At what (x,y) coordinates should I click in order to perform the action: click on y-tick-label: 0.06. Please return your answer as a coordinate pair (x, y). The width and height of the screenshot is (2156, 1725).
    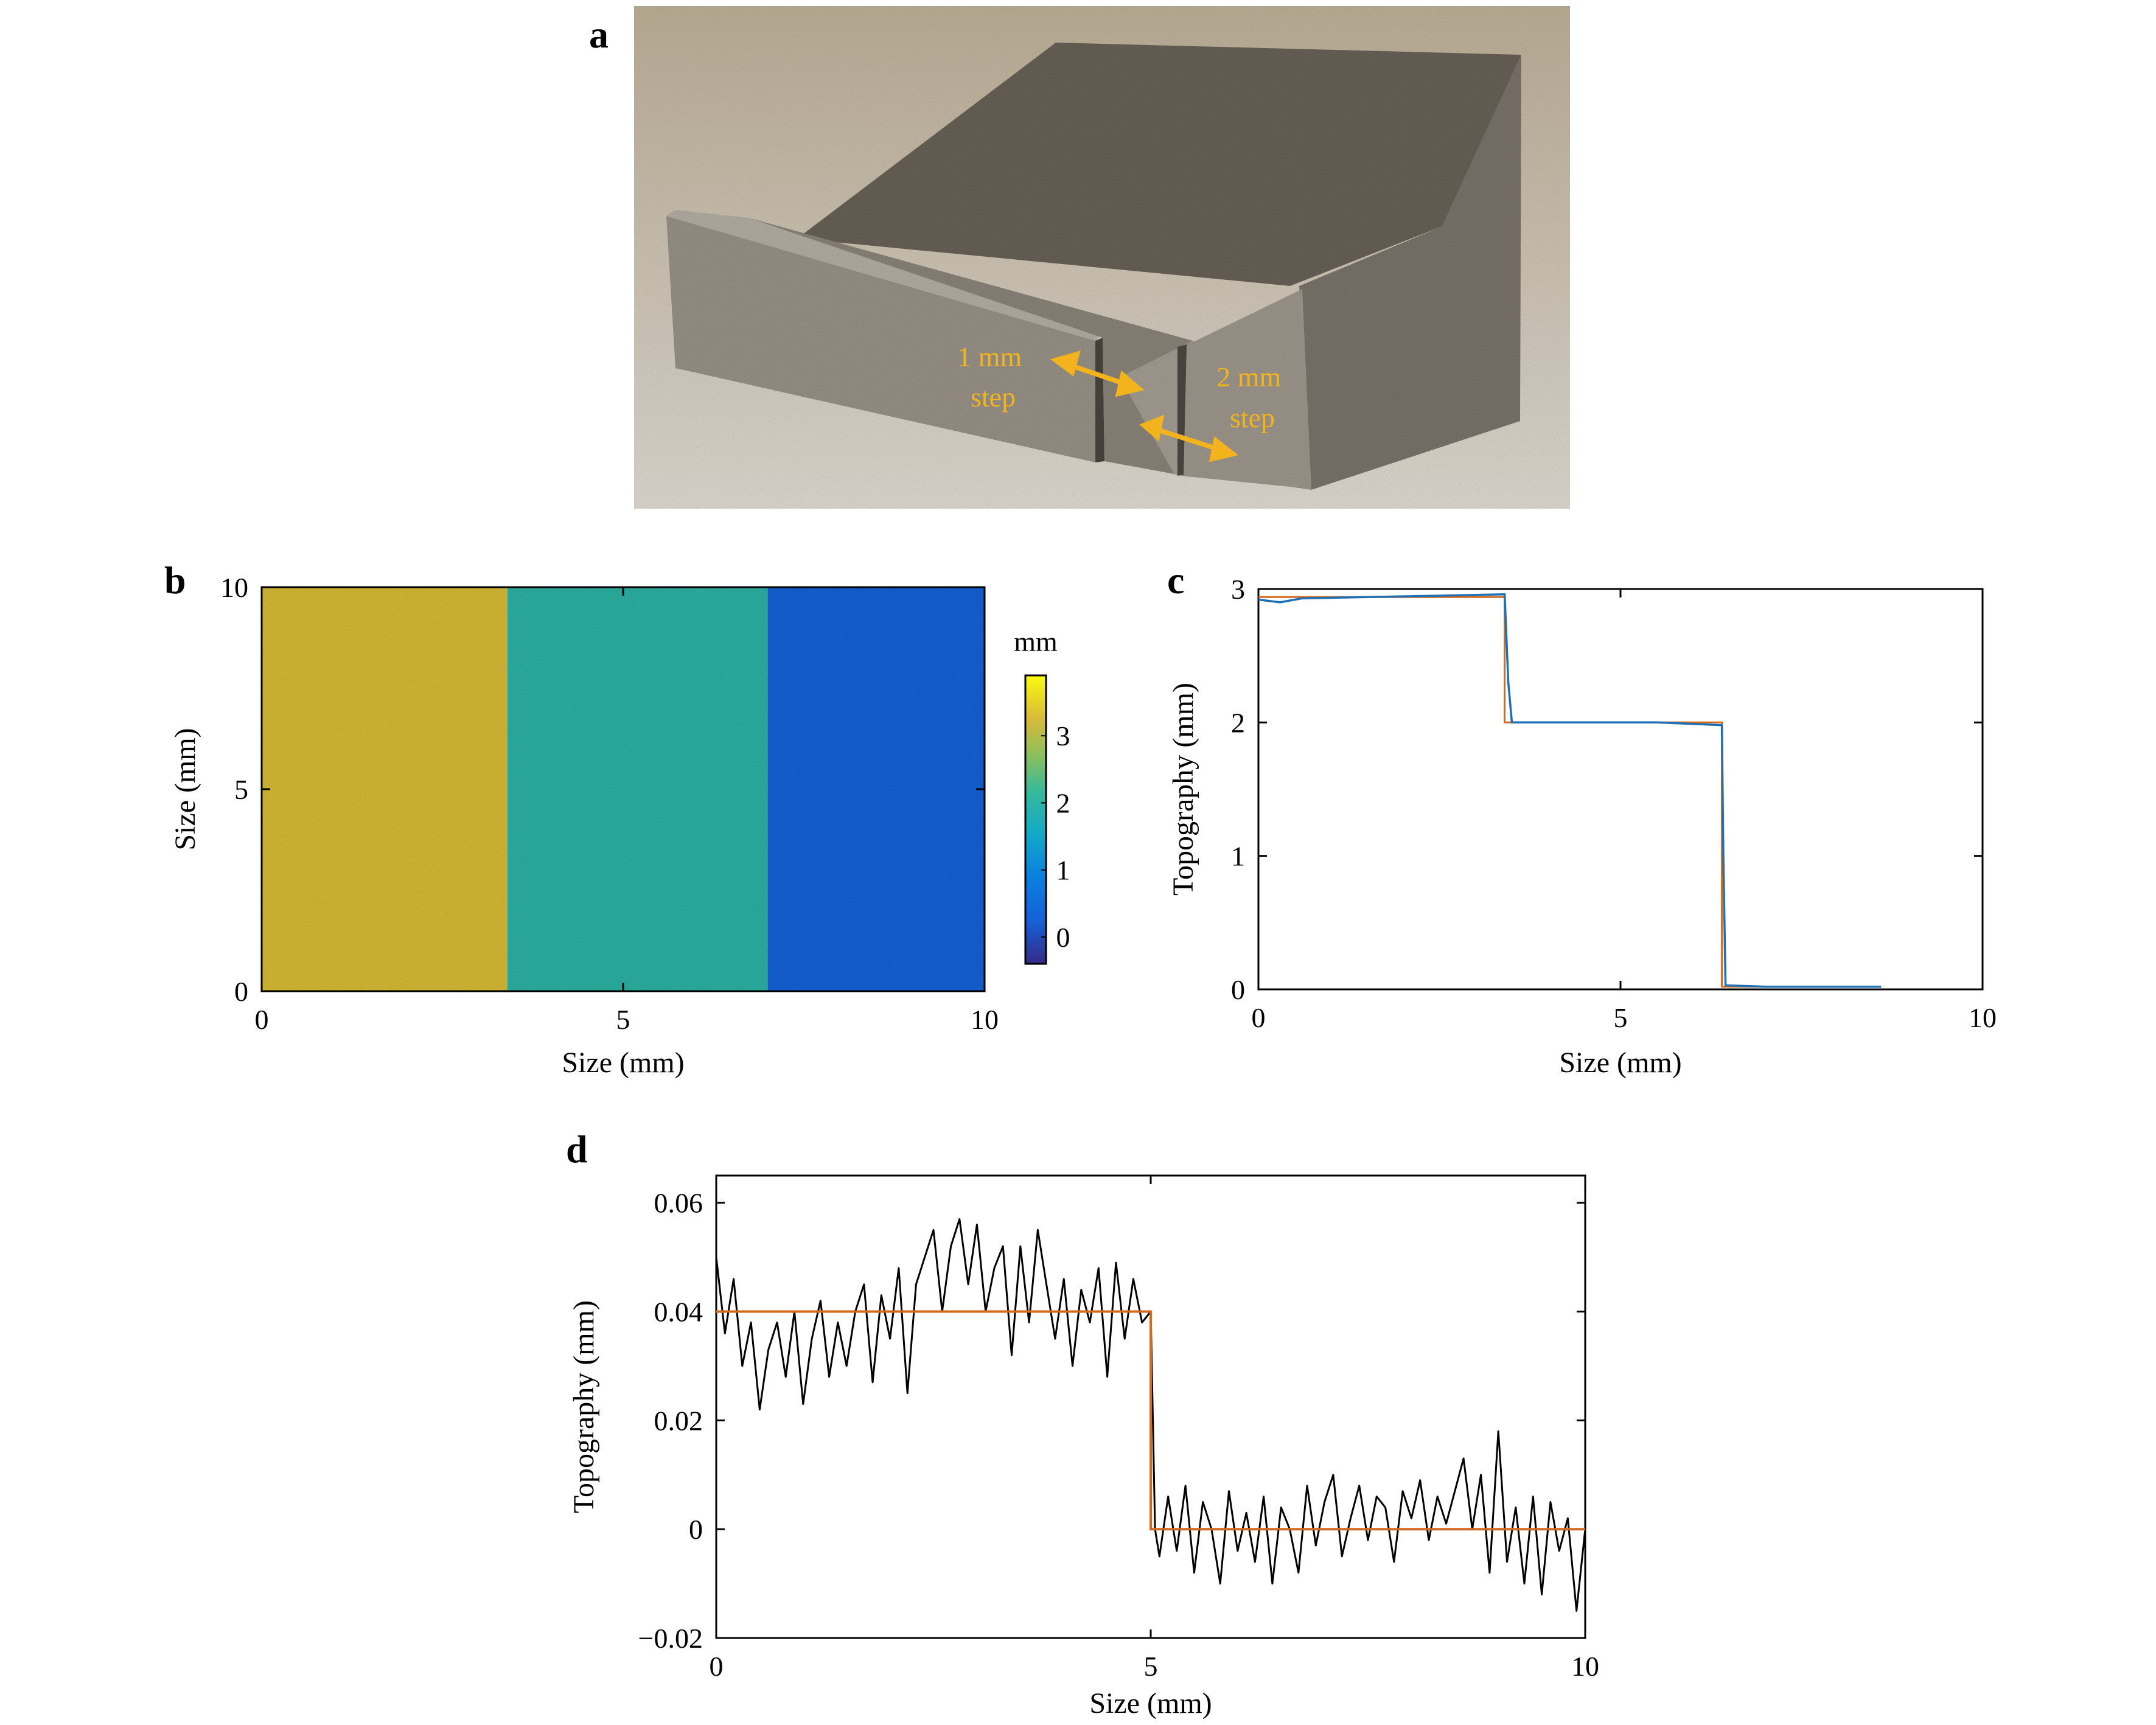
    Looking at the image, I should click on (679, 1204).